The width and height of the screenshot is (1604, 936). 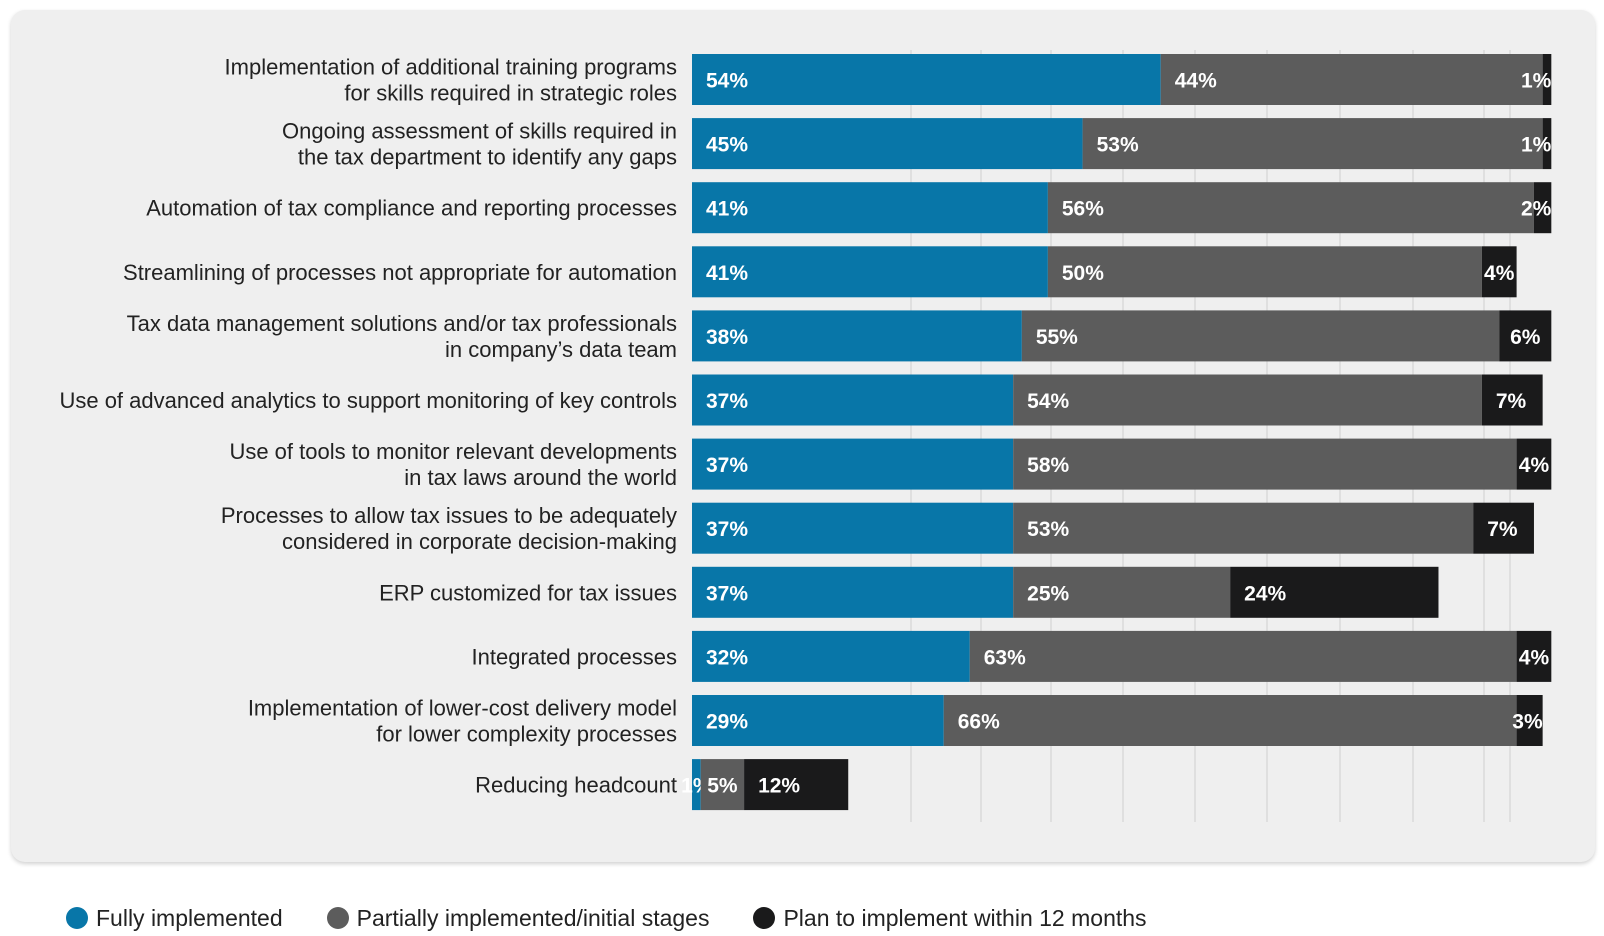 I want to click on legend-label-fully-implemented: Fully implemented, so click(x=189, y=917).